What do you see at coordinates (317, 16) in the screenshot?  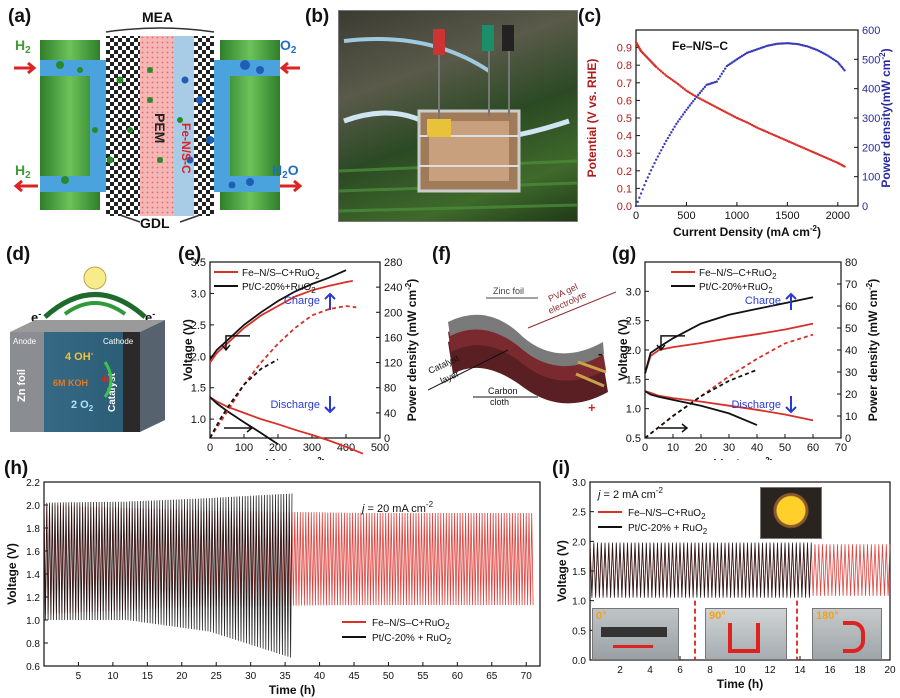 I see `panel-b-label: (b)` at bounding box center [317, 16].